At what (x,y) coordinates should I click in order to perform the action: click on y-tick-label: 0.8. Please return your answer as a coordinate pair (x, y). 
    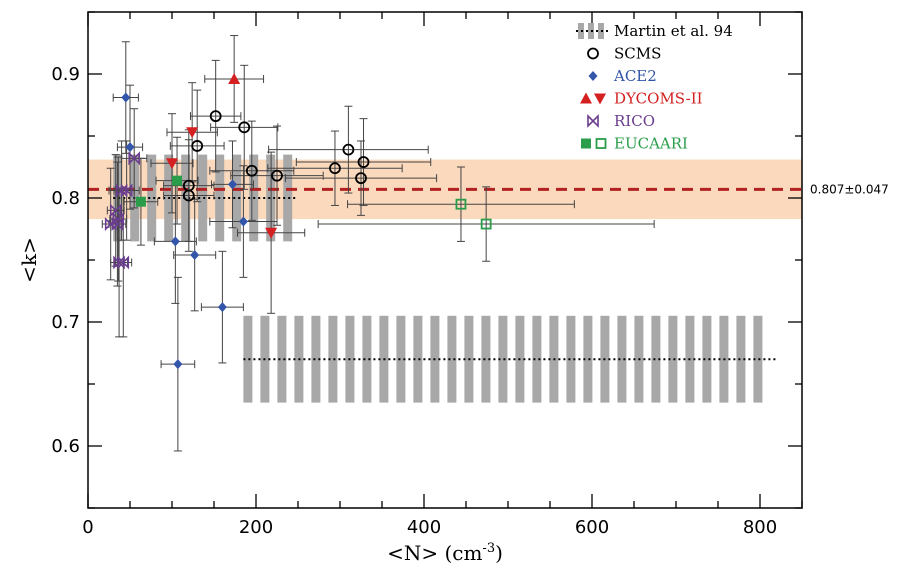
    Looking at the image, I should click on (65, 198).